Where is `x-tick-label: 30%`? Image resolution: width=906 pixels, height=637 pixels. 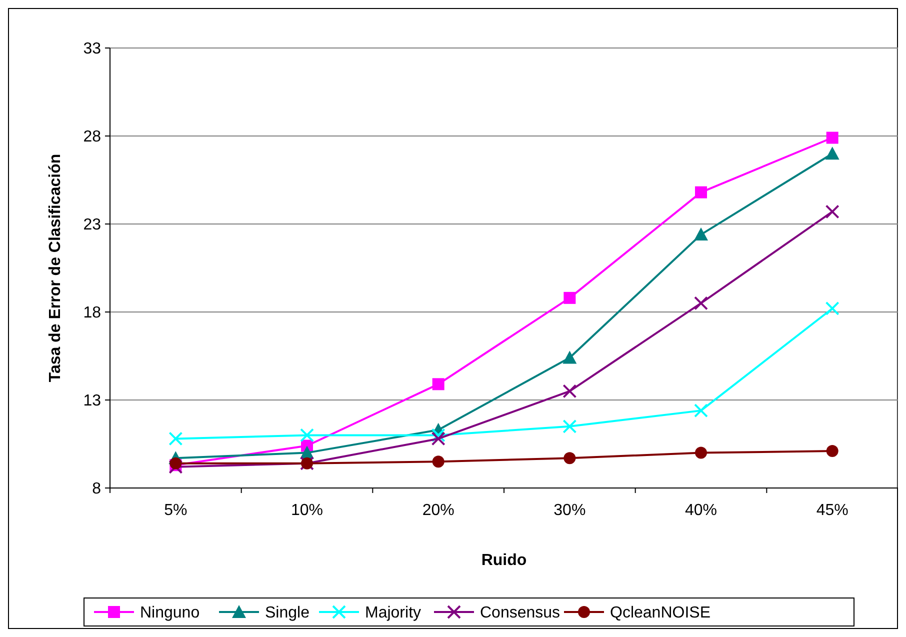
x-tick-label: 30% is located at coordinates (570, 510).